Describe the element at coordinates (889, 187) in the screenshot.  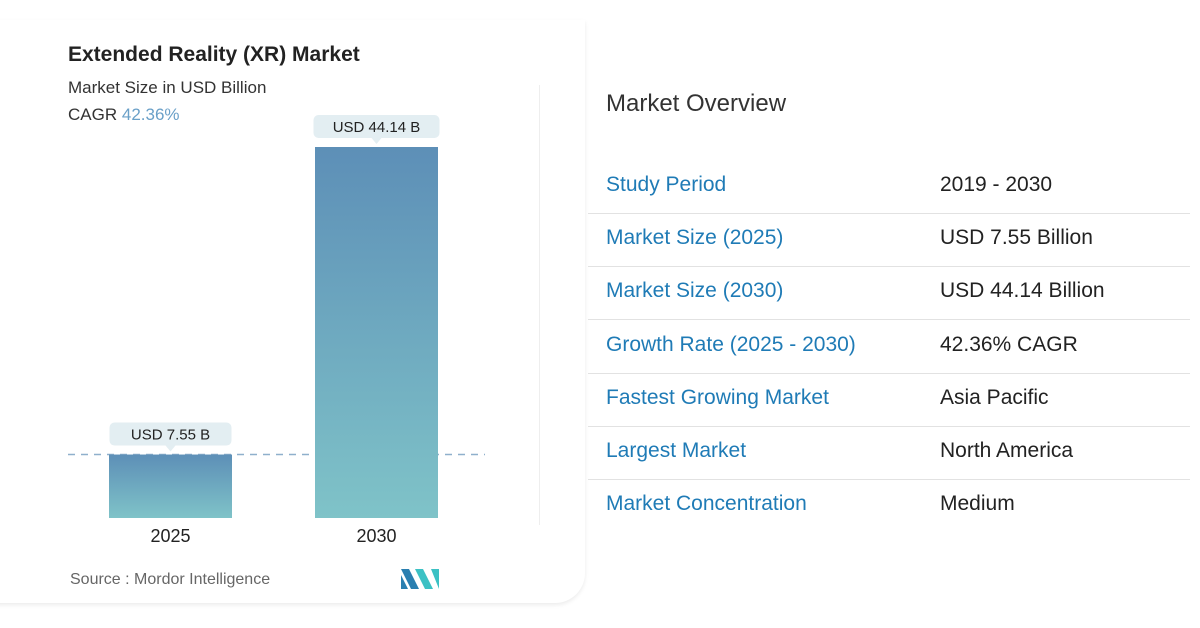
I see `overview-row: Study Period 2019 - 2030` at that location.